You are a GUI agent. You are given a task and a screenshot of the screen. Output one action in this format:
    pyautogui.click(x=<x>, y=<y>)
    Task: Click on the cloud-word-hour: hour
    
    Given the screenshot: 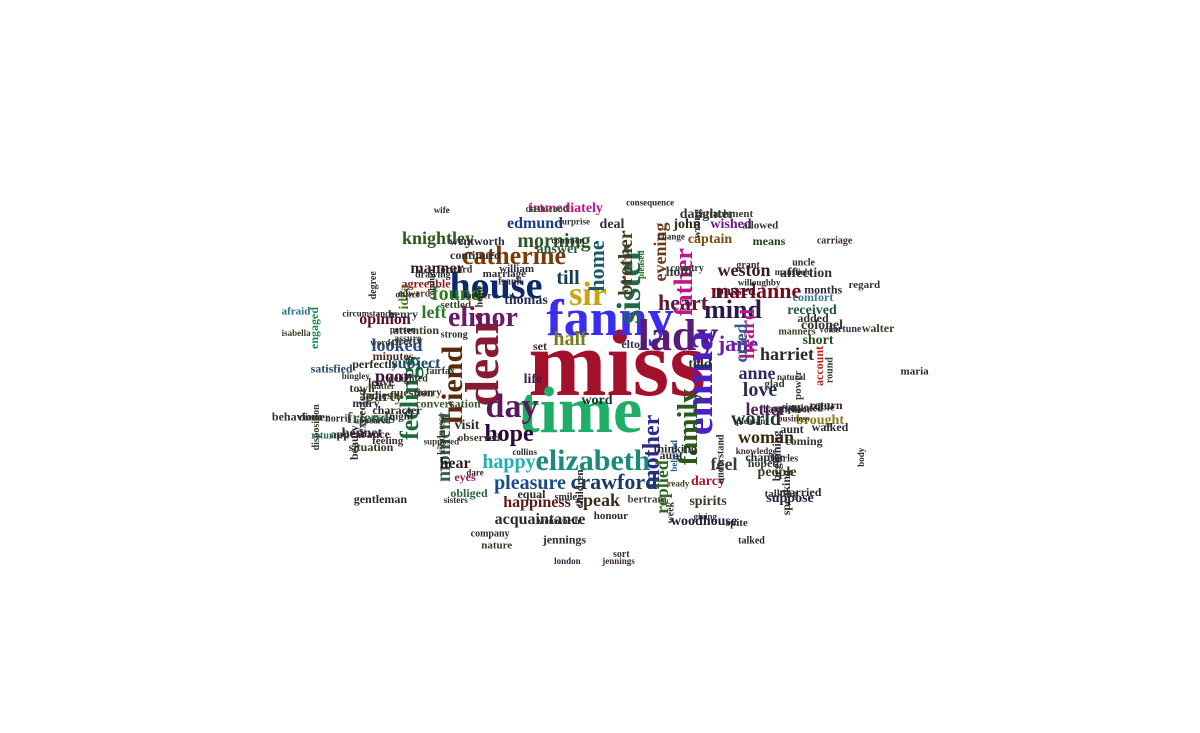 What is the action you would take?
    pyautogui.click(x=680, y=272)
    